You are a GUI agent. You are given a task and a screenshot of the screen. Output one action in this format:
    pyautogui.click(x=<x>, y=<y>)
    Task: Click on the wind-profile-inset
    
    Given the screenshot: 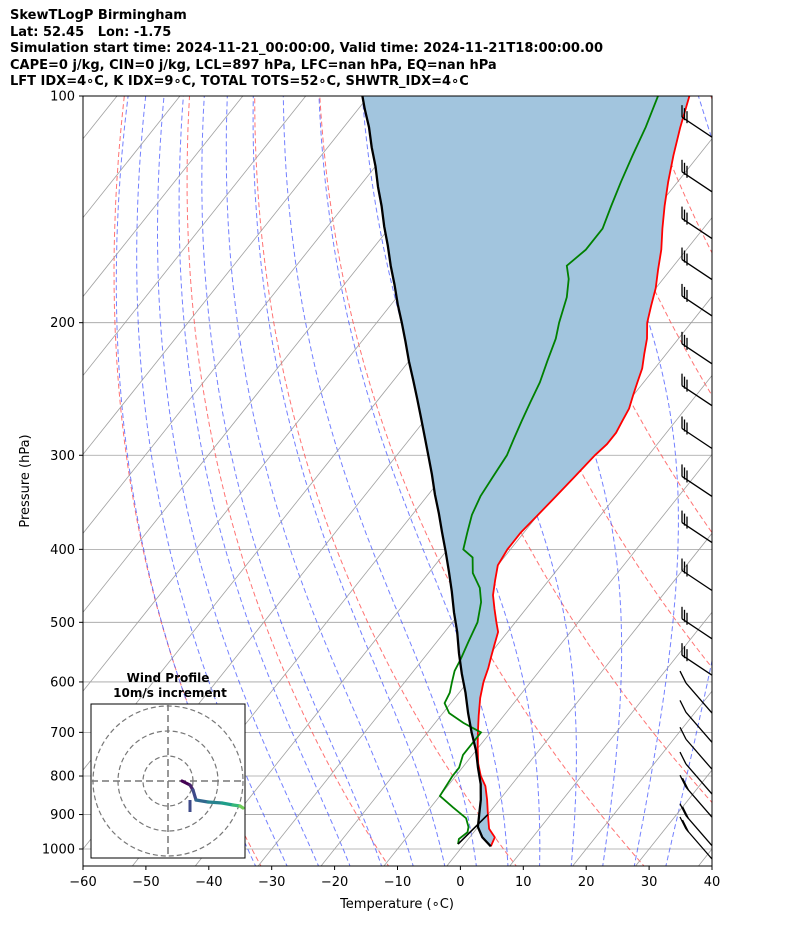 What is the action you would take?
    pyautogui.click(x=168, y=781)
    